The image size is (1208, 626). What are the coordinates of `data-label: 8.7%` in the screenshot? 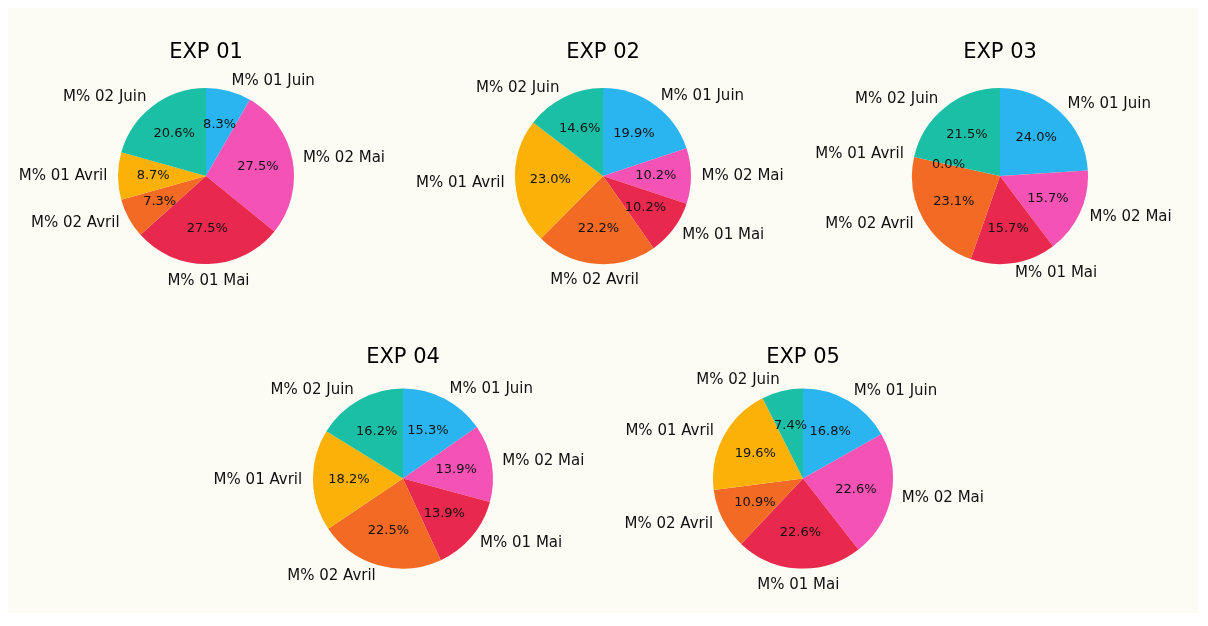 It's located at (153, 175).